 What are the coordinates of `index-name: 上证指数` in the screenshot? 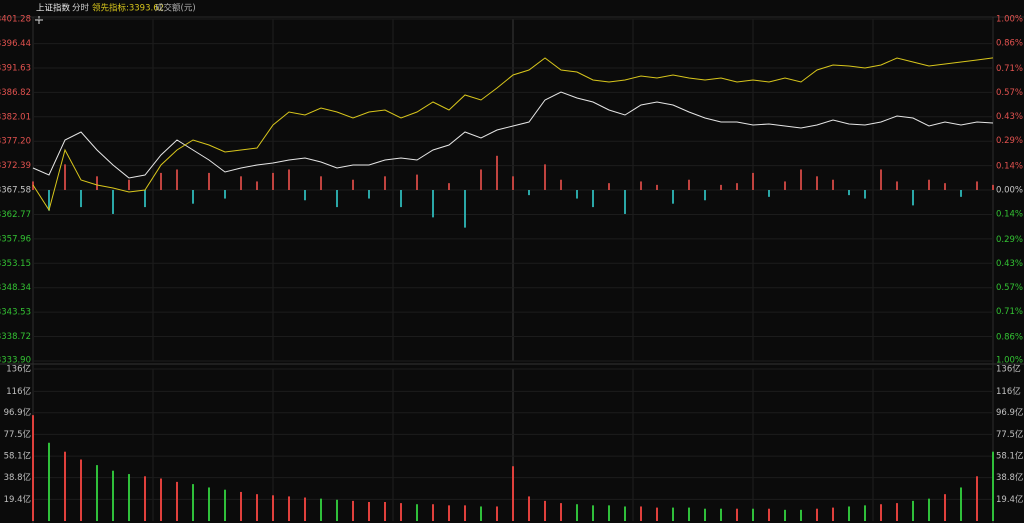 It's located at (53, 8).